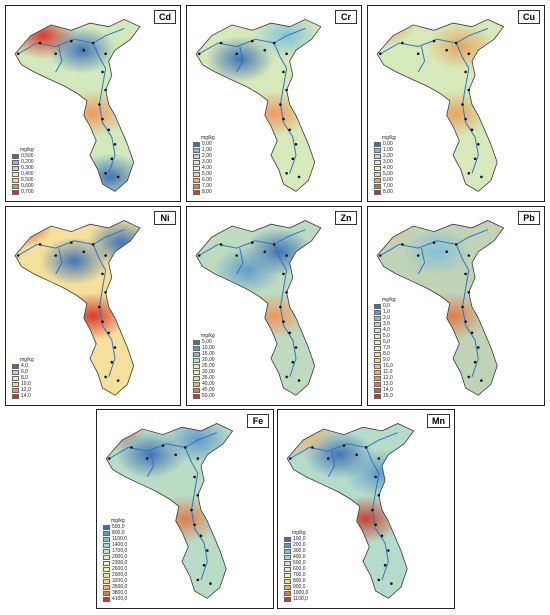 The height and width of the screenshot is (615, 550). What do you see at coordinates (299, 581) in the screenshot?
I see `legend-value: 800,0` at bounding box center [299, 581].